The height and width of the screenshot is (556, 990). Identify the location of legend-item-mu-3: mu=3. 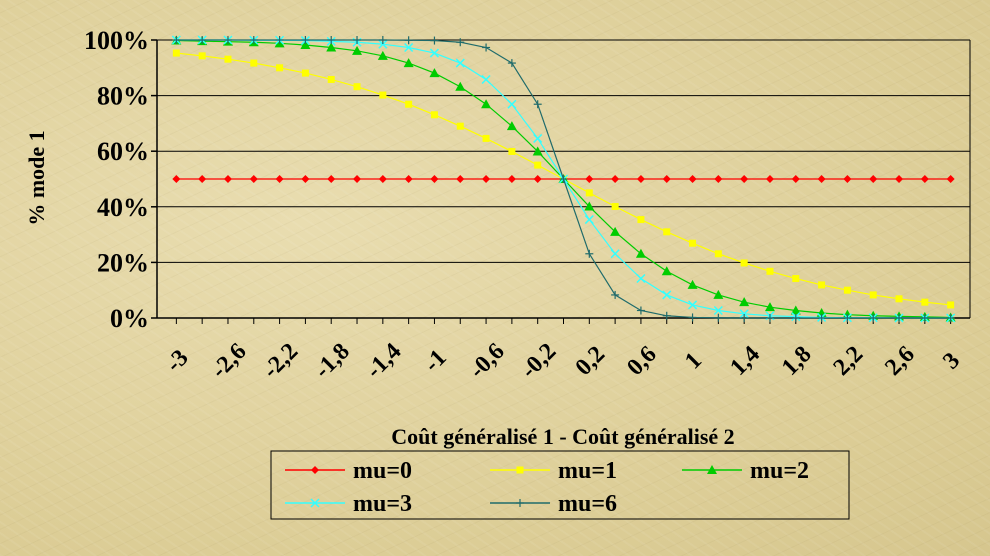
(348, 504).